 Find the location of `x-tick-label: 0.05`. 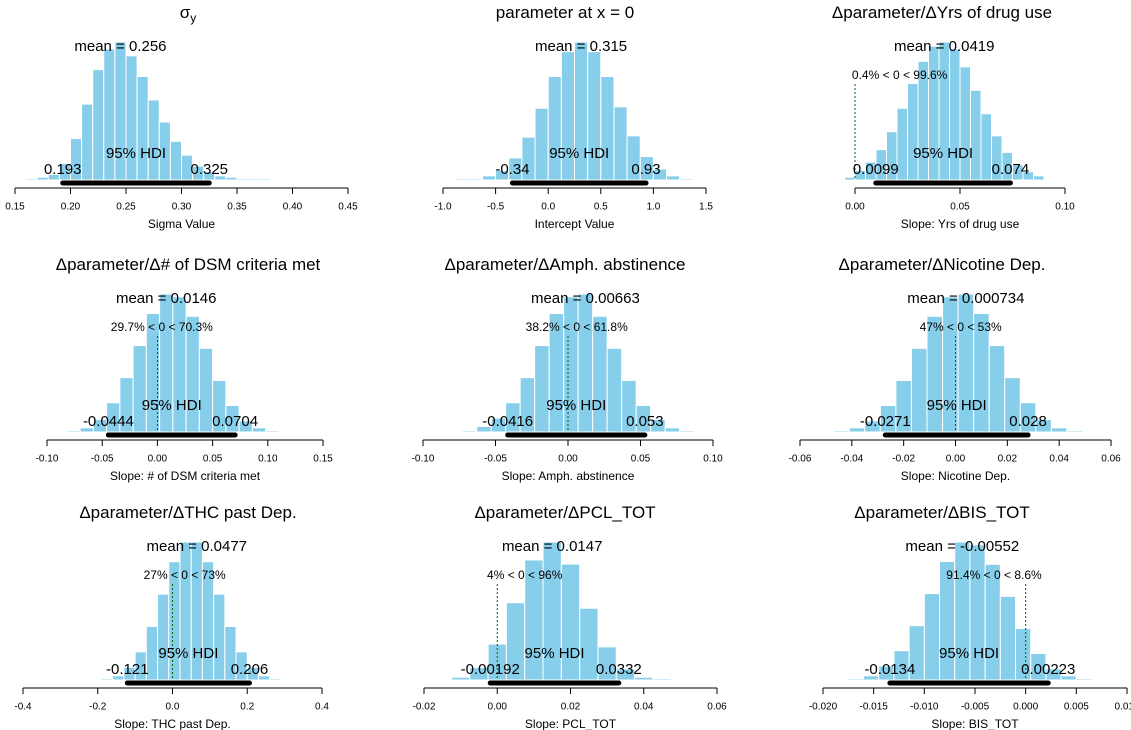

x-tick-label: 0.05 is located at coordinates (960, 207).